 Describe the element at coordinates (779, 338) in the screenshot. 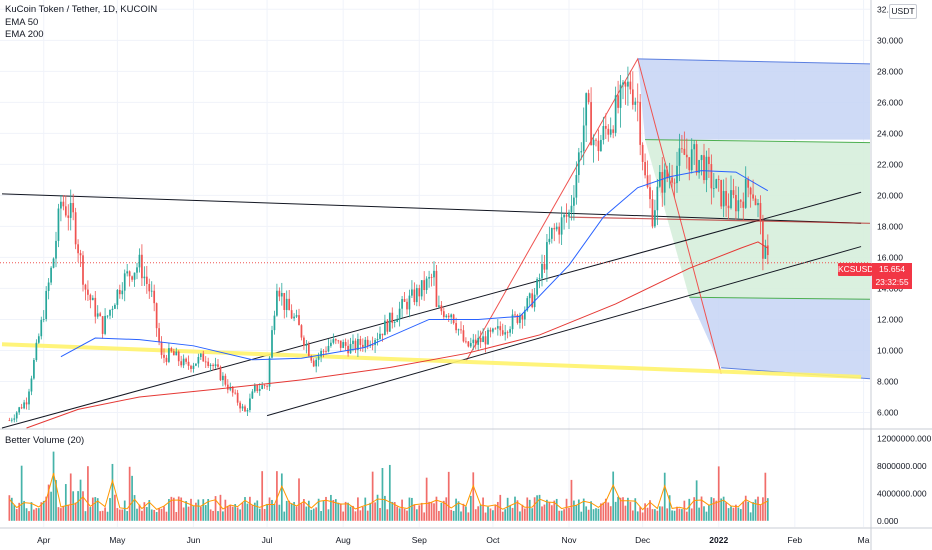

I see `fib-zone-lower` at that location.